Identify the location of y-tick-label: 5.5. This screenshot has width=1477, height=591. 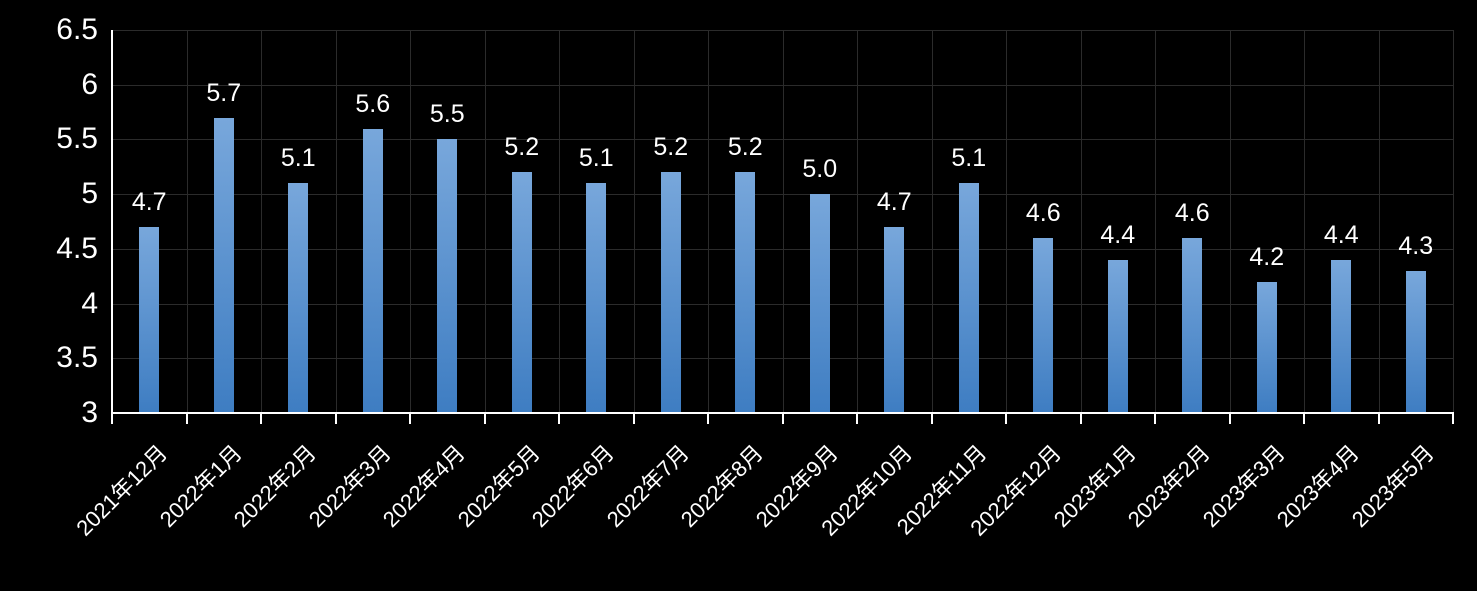
(77, 139).